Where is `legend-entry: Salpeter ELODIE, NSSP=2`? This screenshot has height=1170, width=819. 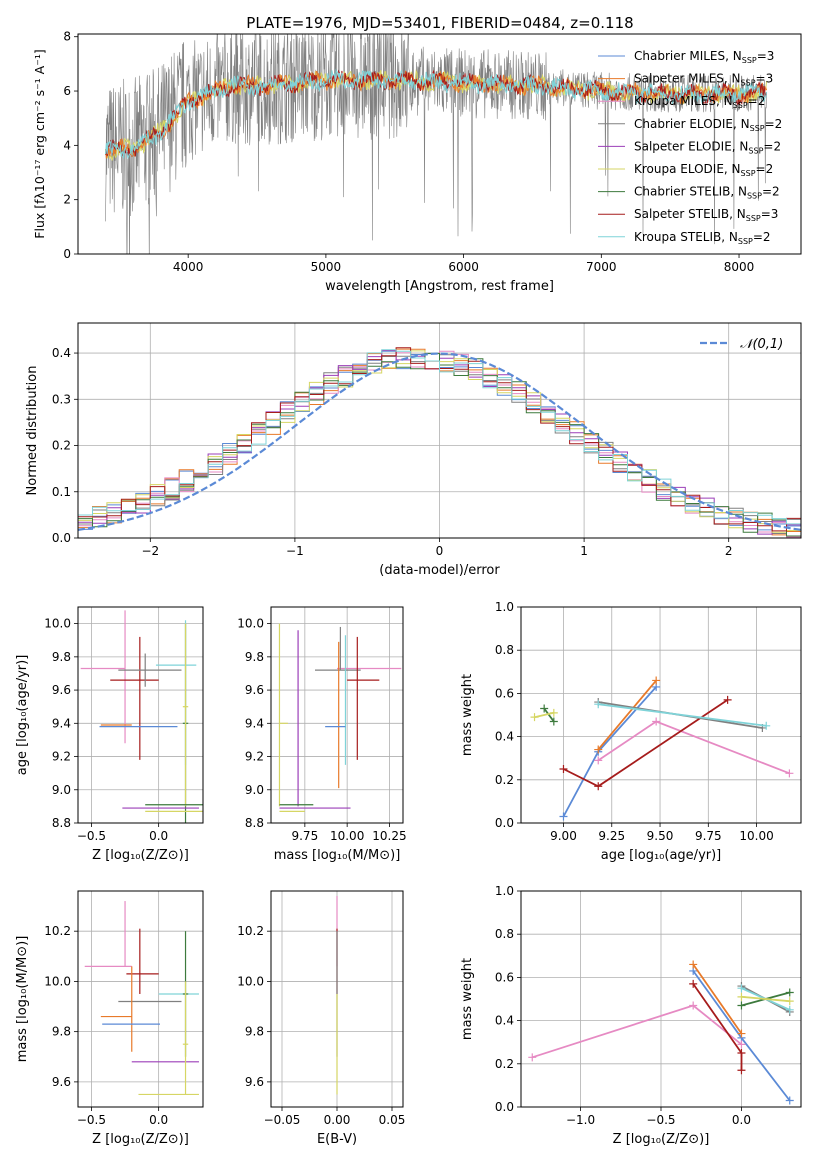 legend-entry: Salpeter ELODIE, NSSP=2 is located at coordinates (707, 147).